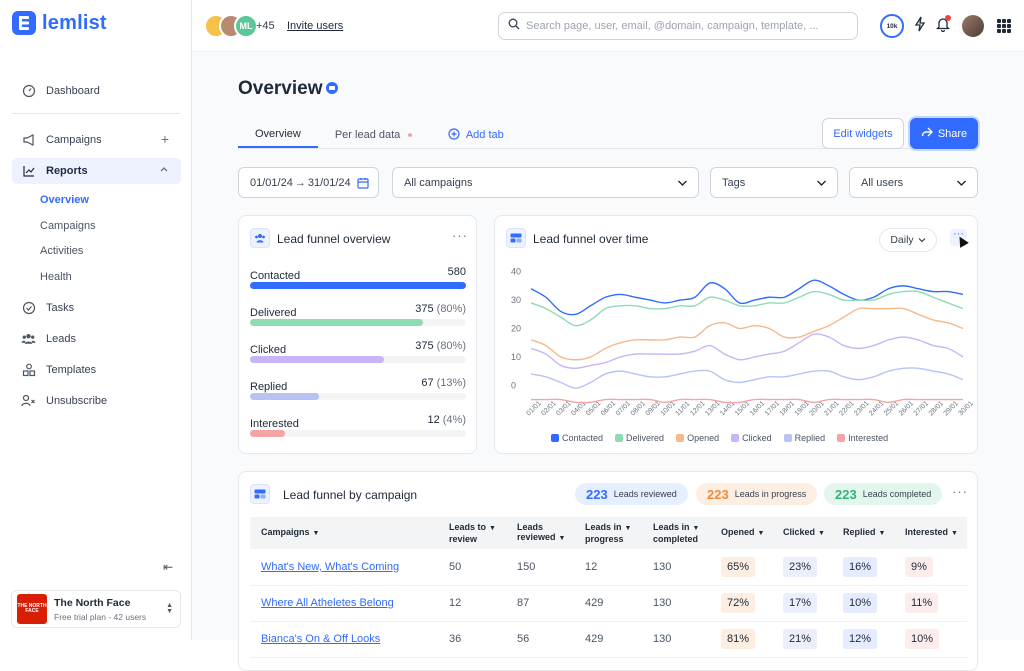 This screenshot has height=671, width=1024. Describe the element at coordinates (638, 408) in the screenshot. I see `x-tick-label: 08/01` at that location.